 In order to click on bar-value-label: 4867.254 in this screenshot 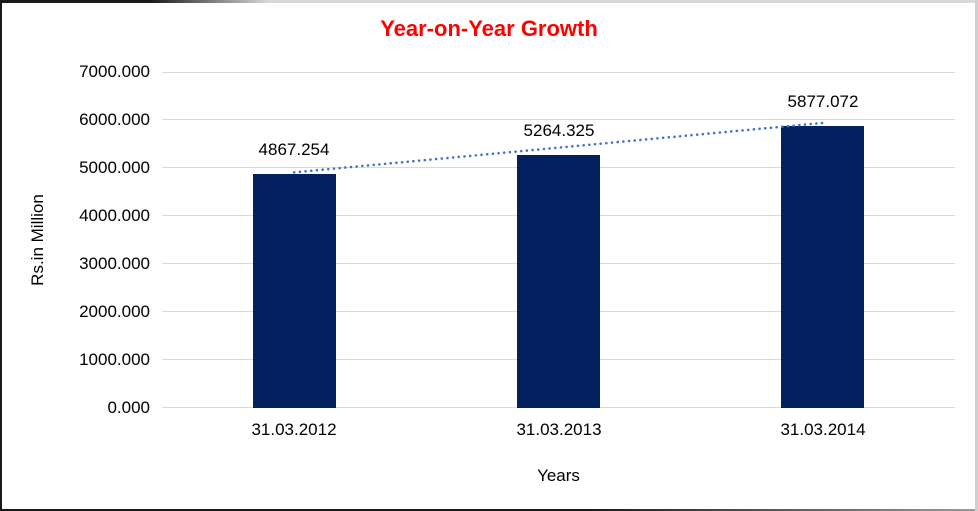, I will do `click(294, 149)`.